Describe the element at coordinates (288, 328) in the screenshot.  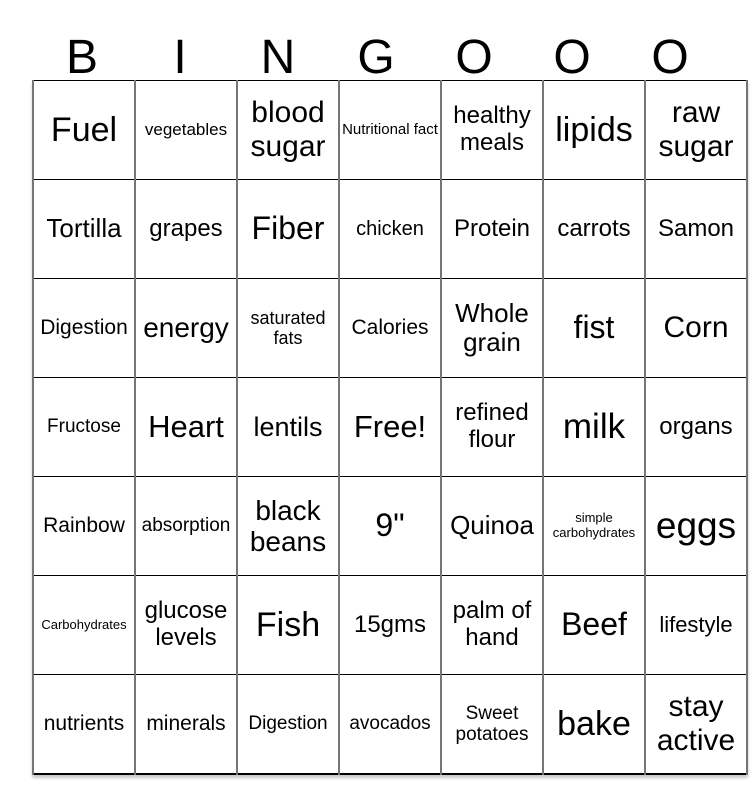
I see `bingo-cell: saturated fats` at that location.